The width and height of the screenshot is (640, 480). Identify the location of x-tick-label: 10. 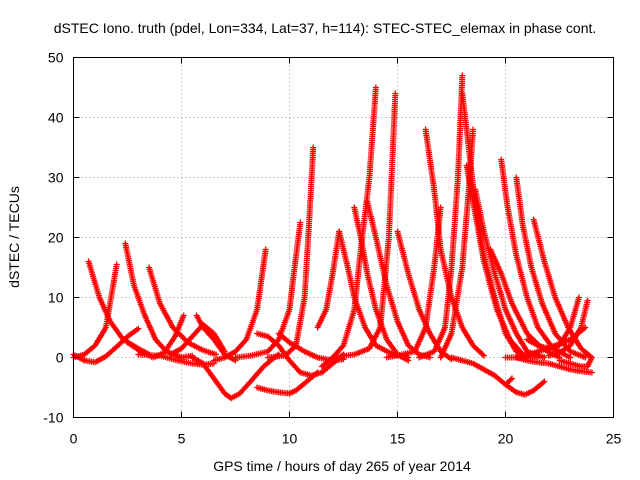
(290, 439).